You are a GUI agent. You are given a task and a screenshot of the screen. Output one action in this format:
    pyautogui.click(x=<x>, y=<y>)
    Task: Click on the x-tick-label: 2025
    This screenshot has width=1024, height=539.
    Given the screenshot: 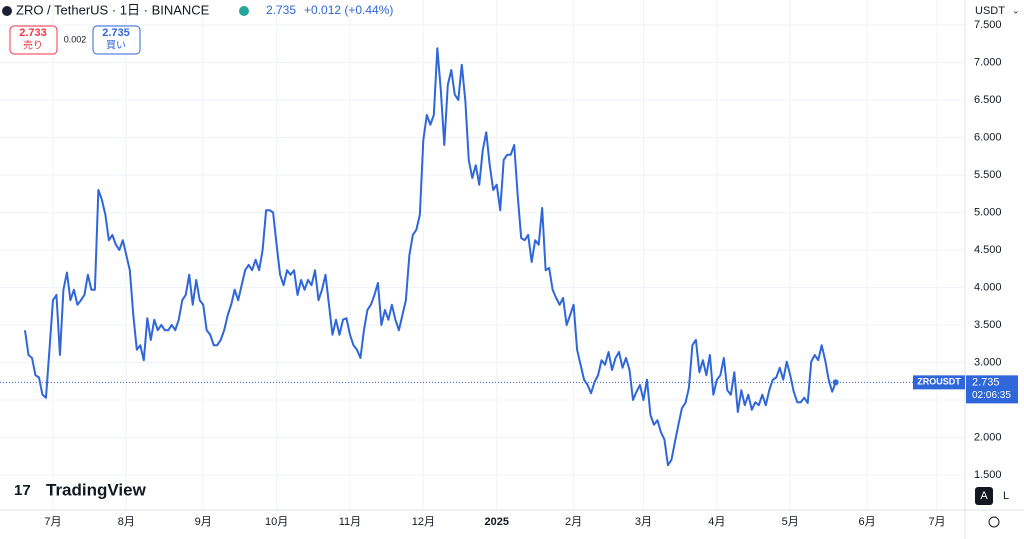 What is the action you would take?
    pyautogui.click(x=496, y=522)
    